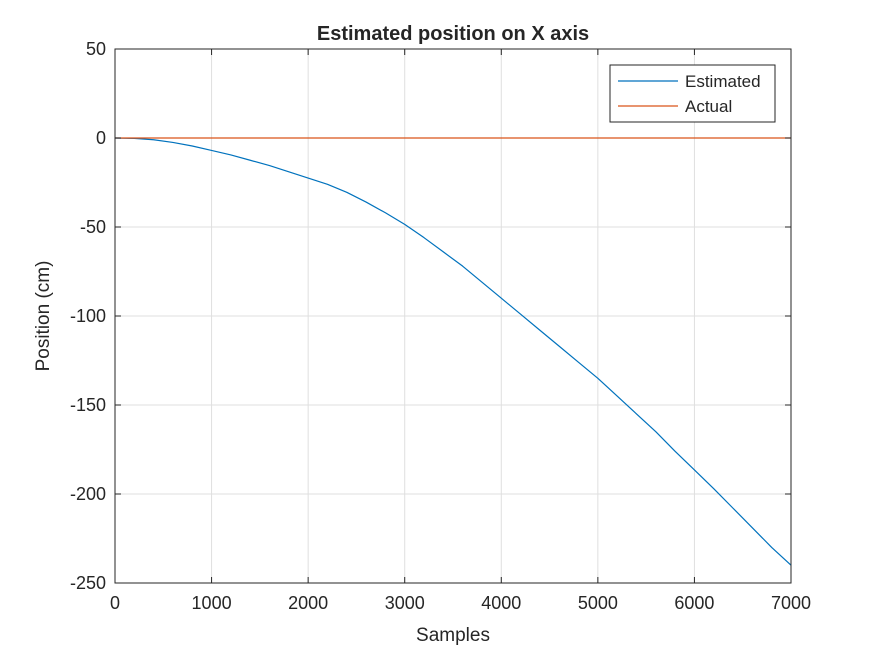 The image size is (875, 661). Describe the element at coordinates (88, 405) in the screenshot. I see `y-tick-label: -150` at that location.